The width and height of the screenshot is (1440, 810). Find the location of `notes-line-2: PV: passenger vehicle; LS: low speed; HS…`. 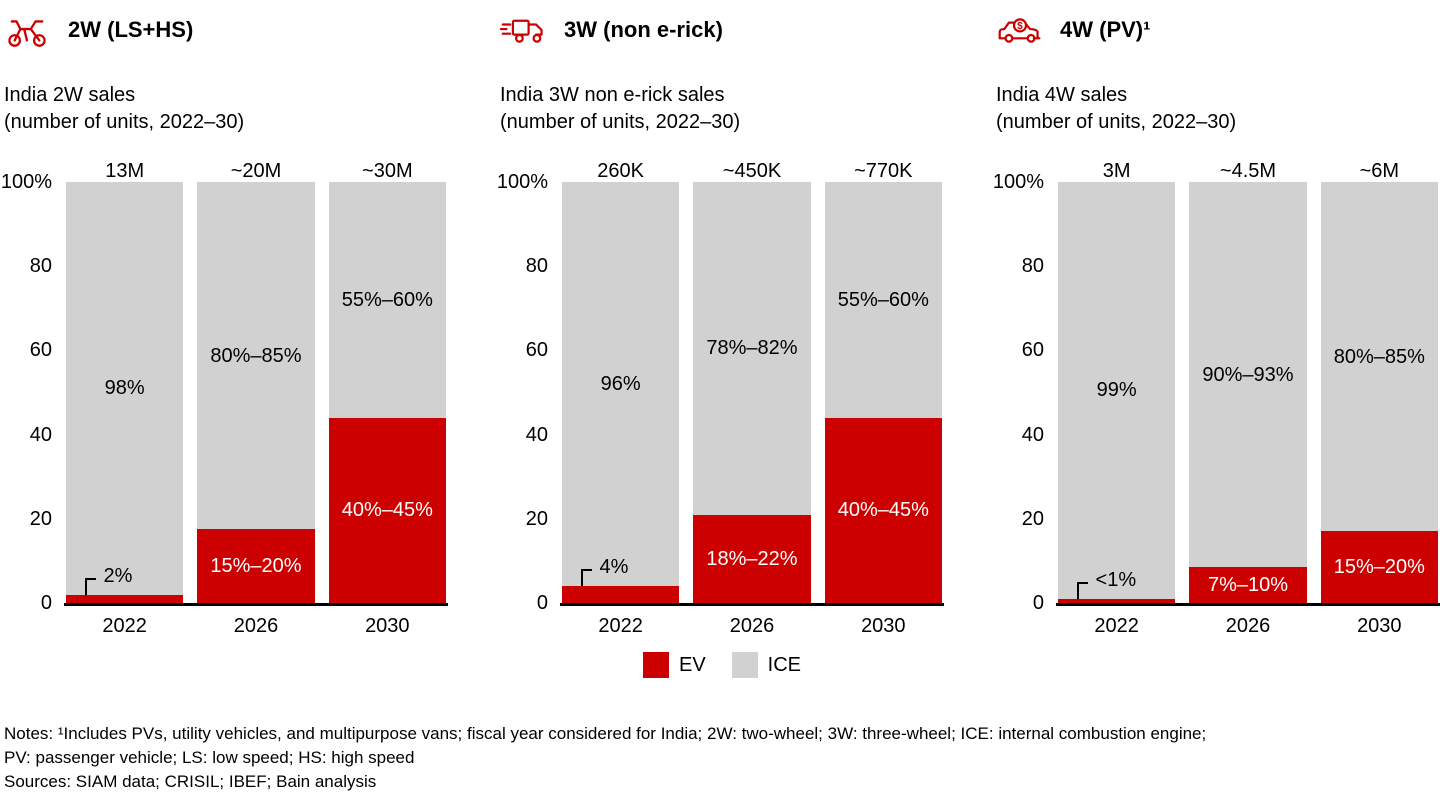

notes-line-2: PV: passenger vehicle; LS: low speed; HS… is located at coordinates (209, 757).